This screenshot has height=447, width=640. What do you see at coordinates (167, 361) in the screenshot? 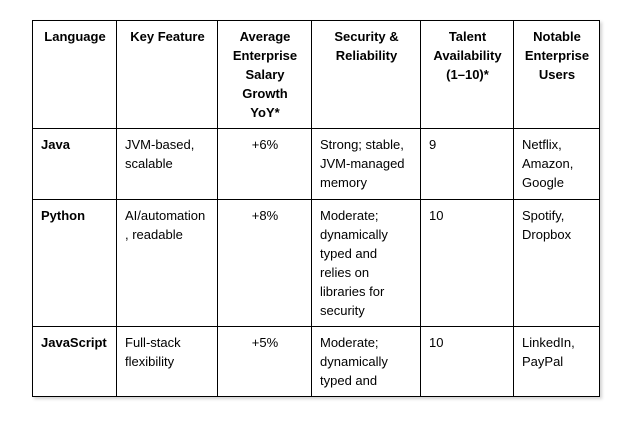
I see `cell-javascript-key-feature: Full-stack flexibility` at bounding box center [167, 361].